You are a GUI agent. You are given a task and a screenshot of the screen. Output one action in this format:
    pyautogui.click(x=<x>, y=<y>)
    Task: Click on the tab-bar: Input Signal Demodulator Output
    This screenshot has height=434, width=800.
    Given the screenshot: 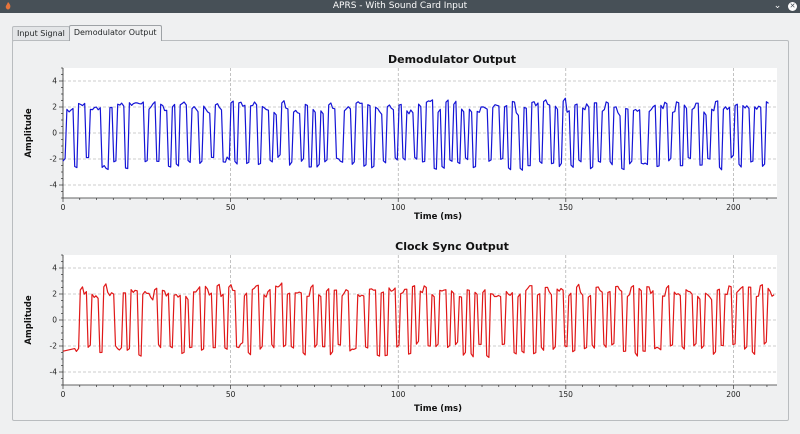 What is the action you would take?
    pyautogui.click(x=87, y=33)
    